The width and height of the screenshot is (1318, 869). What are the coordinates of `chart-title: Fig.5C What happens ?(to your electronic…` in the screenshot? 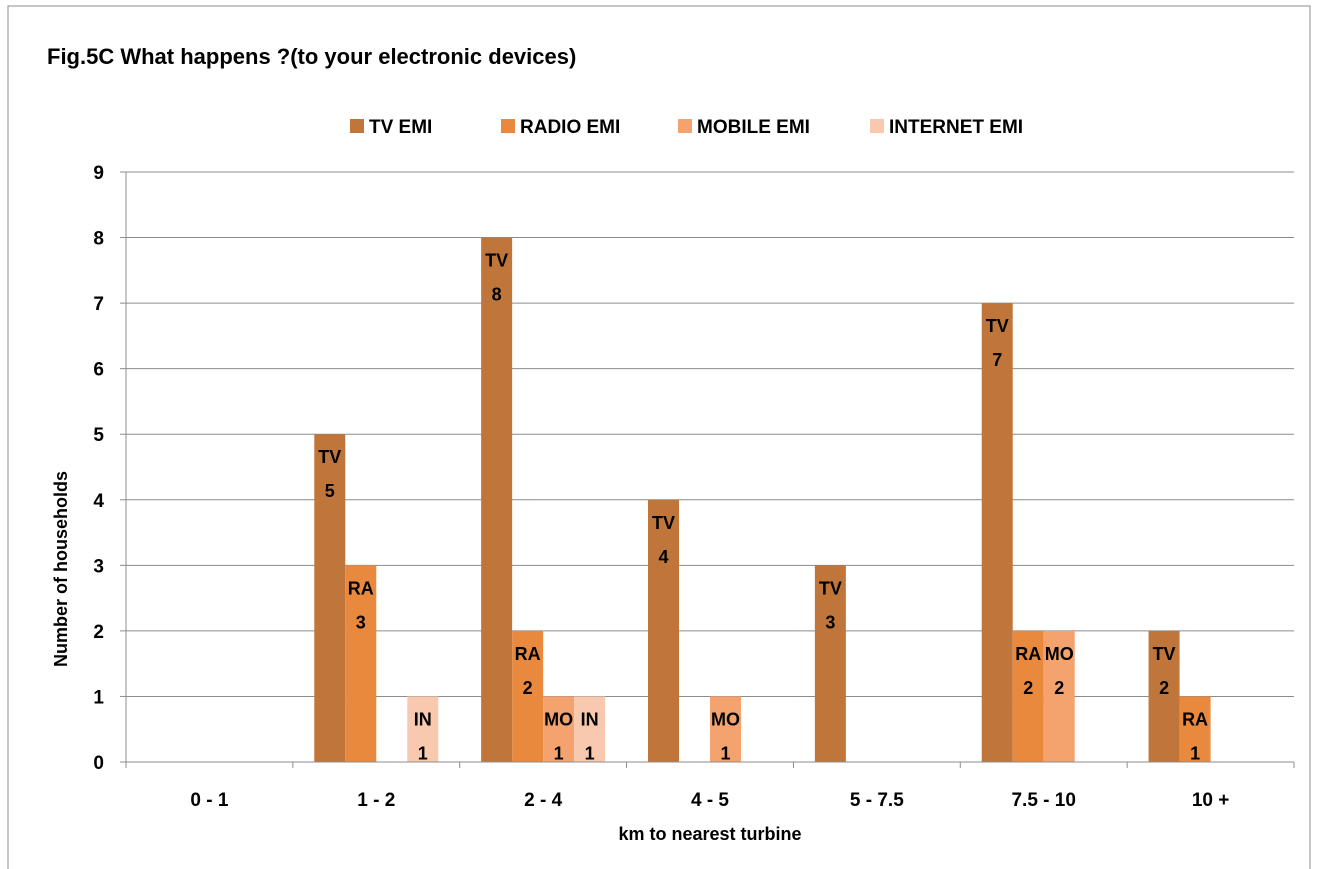 It's located at (311, 56).